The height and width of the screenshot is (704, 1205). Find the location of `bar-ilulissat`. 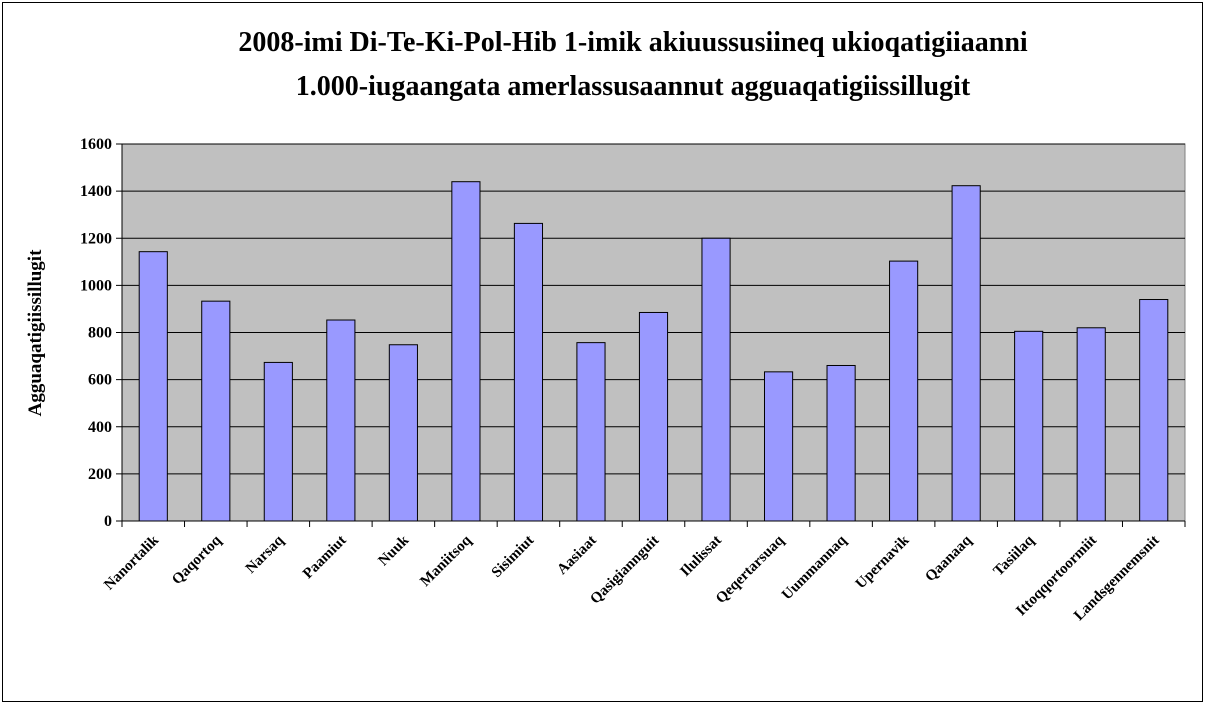

bar-ilulissat is located at coordinates (716, 379).